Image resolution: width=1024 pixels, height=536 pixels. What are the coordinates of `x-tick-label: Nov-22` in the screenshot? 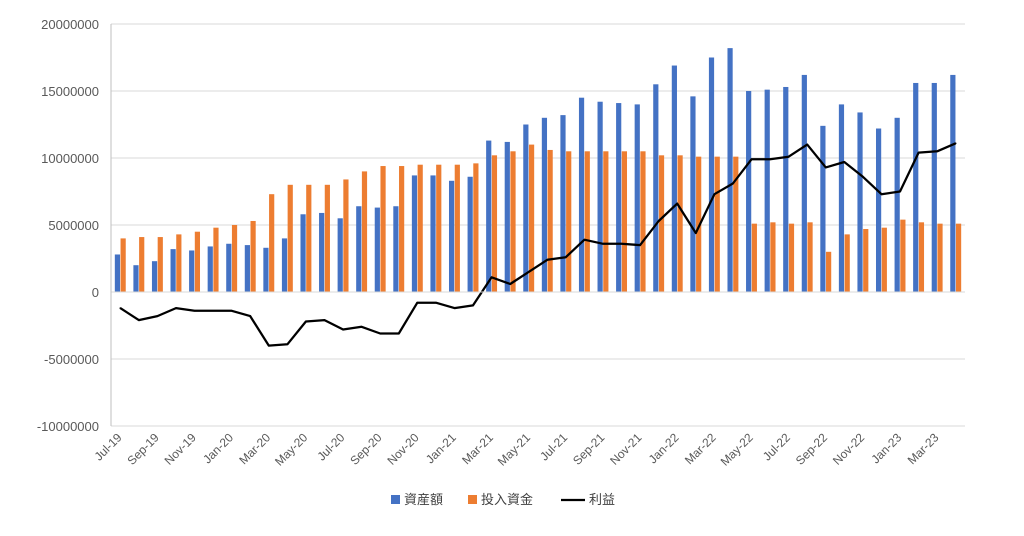 It's located at (848, 448).